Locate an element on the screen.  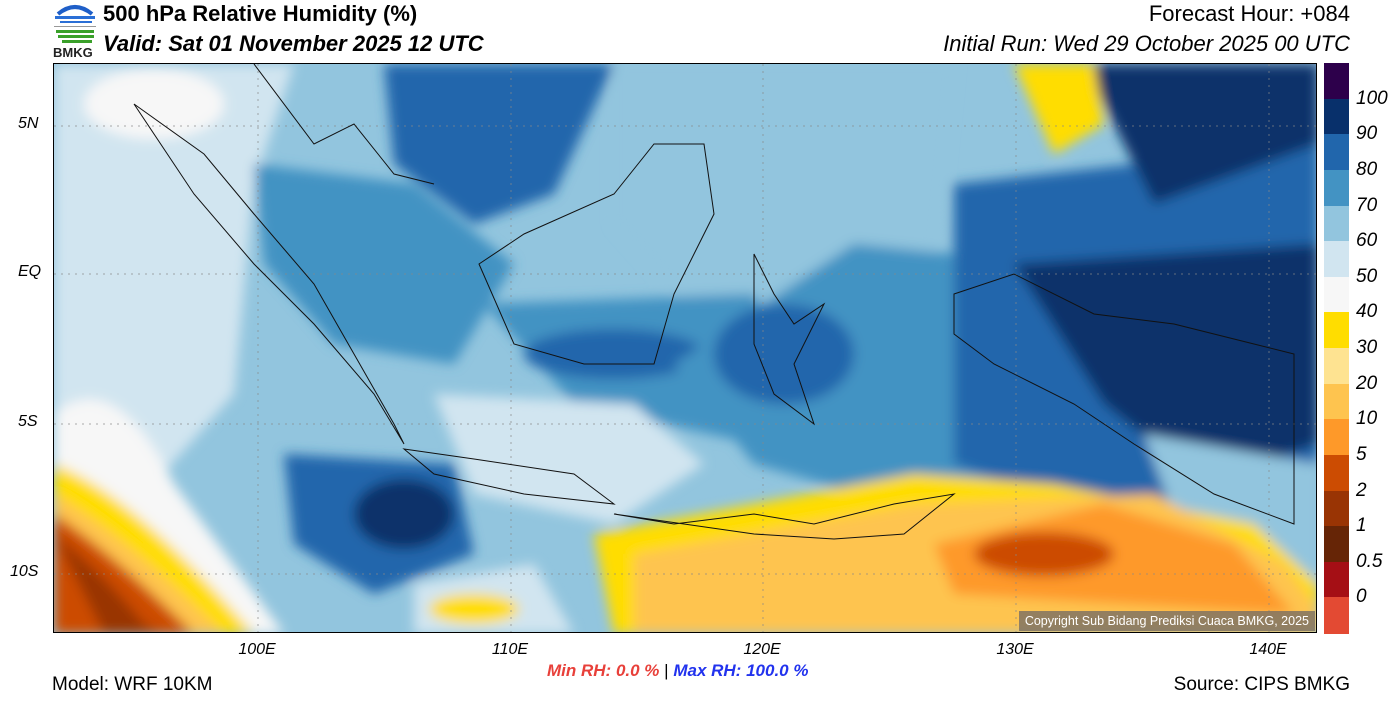
lat-label: 5N is located at coordinates (28, 123).